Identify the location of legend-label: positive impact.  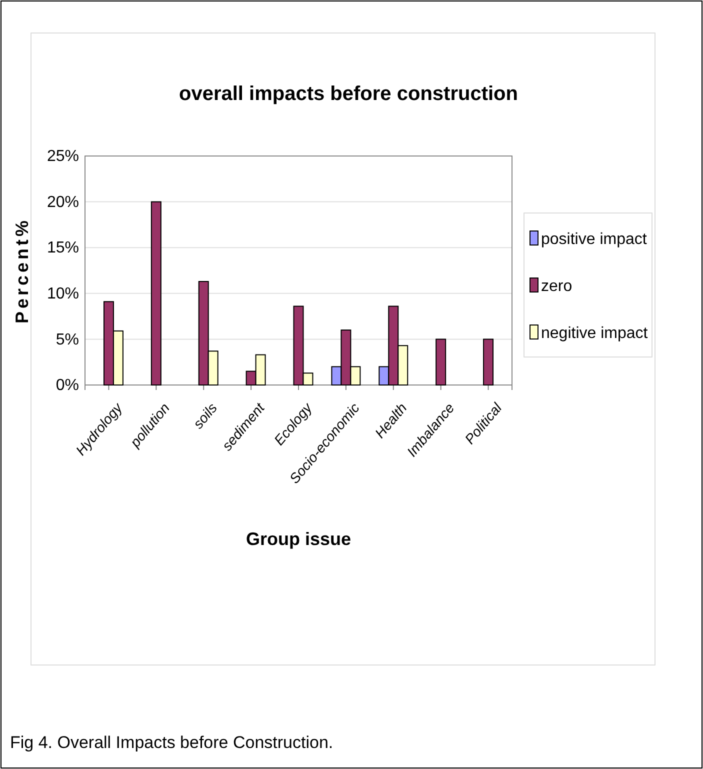
(594, 239).